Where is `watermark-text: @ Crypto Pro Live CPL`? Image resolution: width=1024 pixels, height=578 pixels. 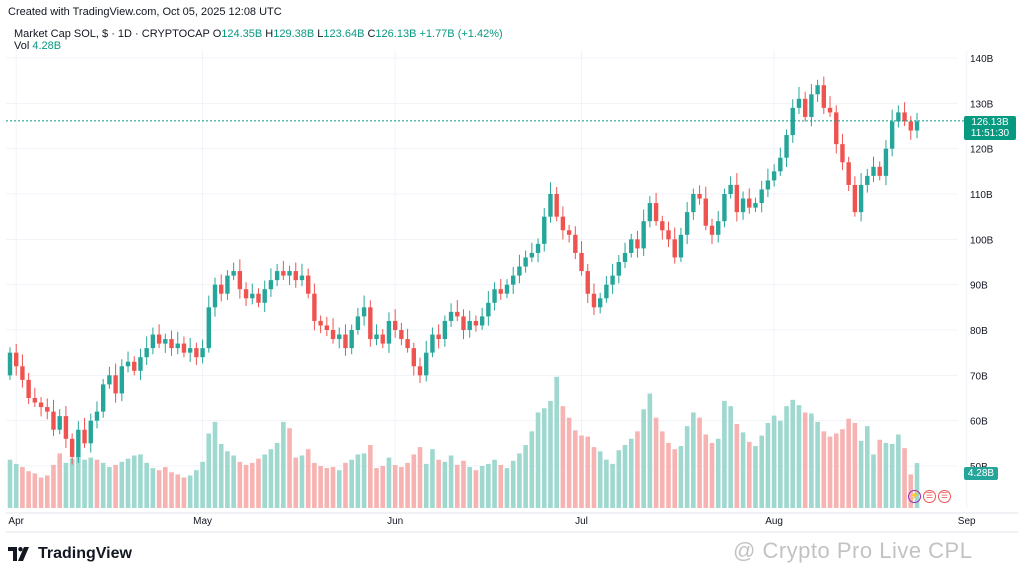
watermark-text: @ Crypto Pro Live CPL is located at coordinates (853, 550).